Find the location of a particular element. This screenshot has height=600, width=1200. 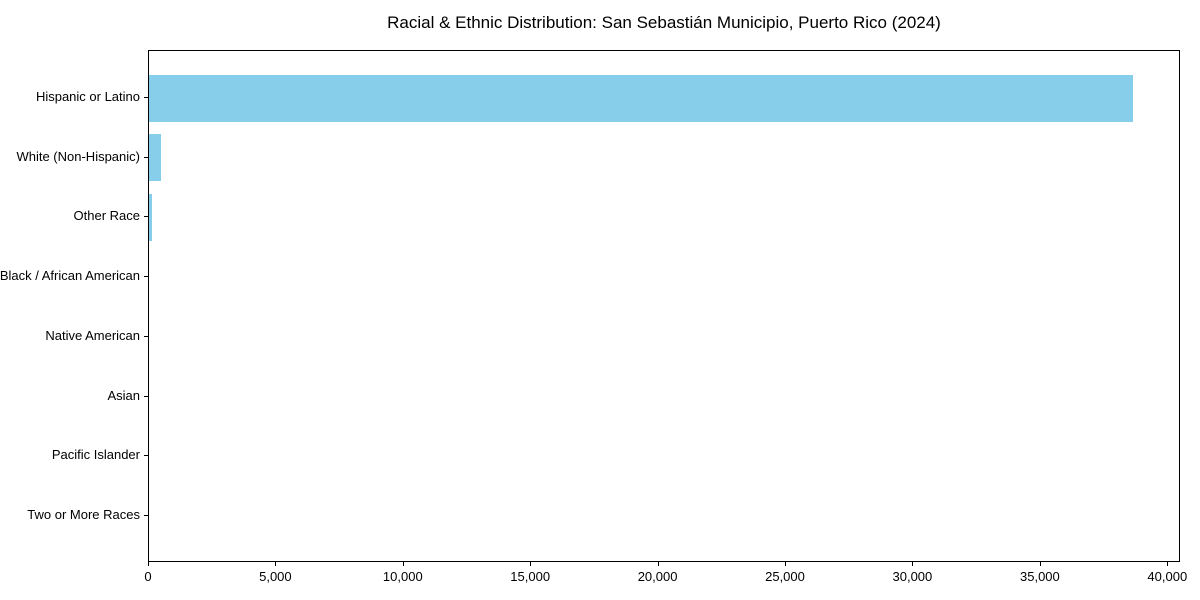

y-tick-label-two-or-more-races: Two or More Races is located at coordinates (83, 514).